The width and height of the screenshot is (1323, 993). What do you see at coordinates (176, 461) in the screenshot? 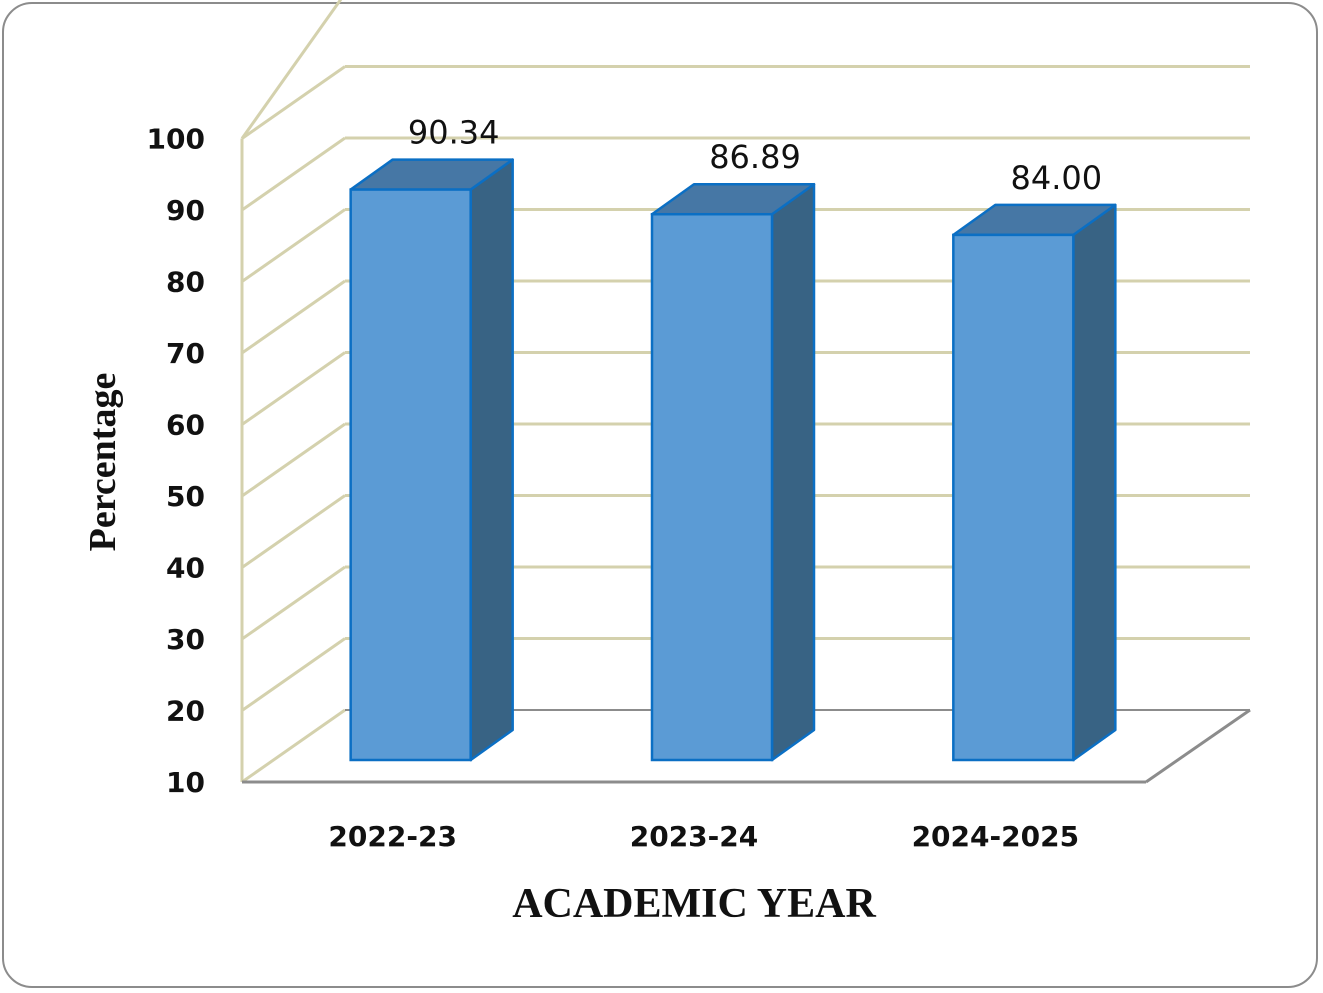
I see `y-axis-ticks: 10 20 30 40 50 60 70 80 90 100` at bounding box center [176, 461].